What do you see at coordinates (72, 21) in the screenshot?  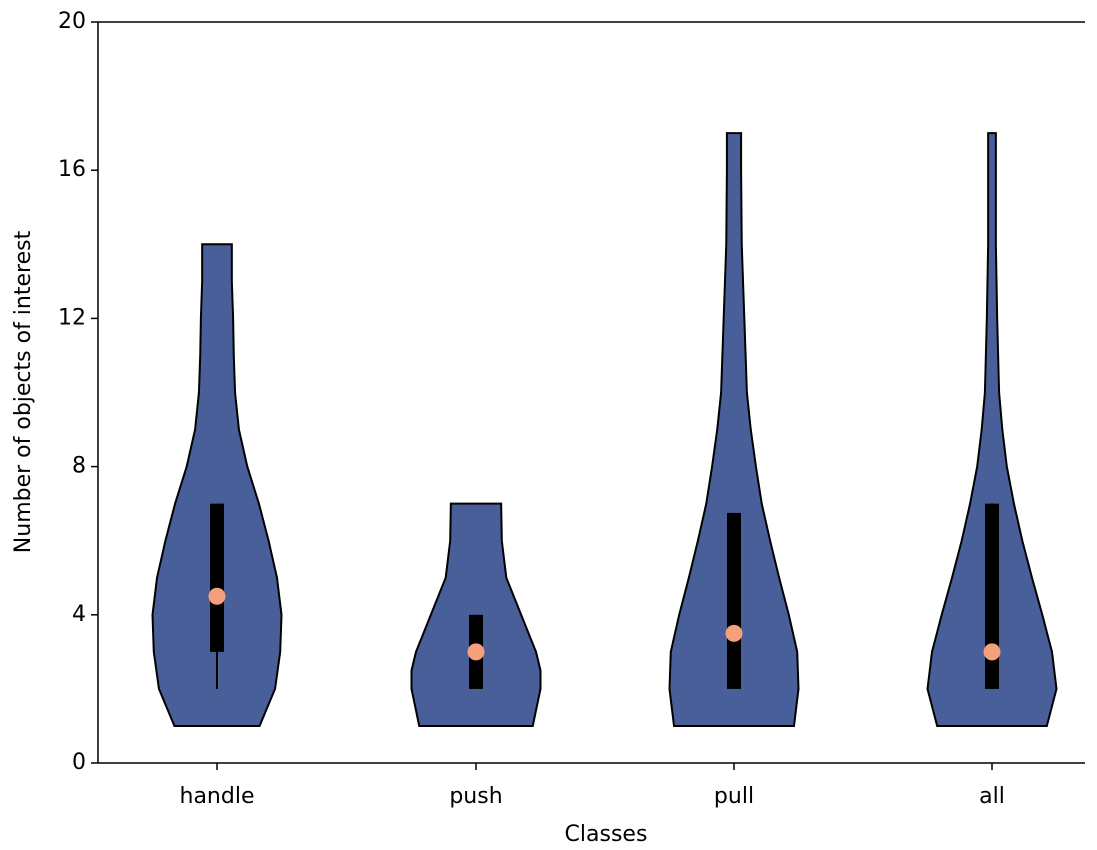 I see `y-tick-label: 20` at bounding box center [72, 21].